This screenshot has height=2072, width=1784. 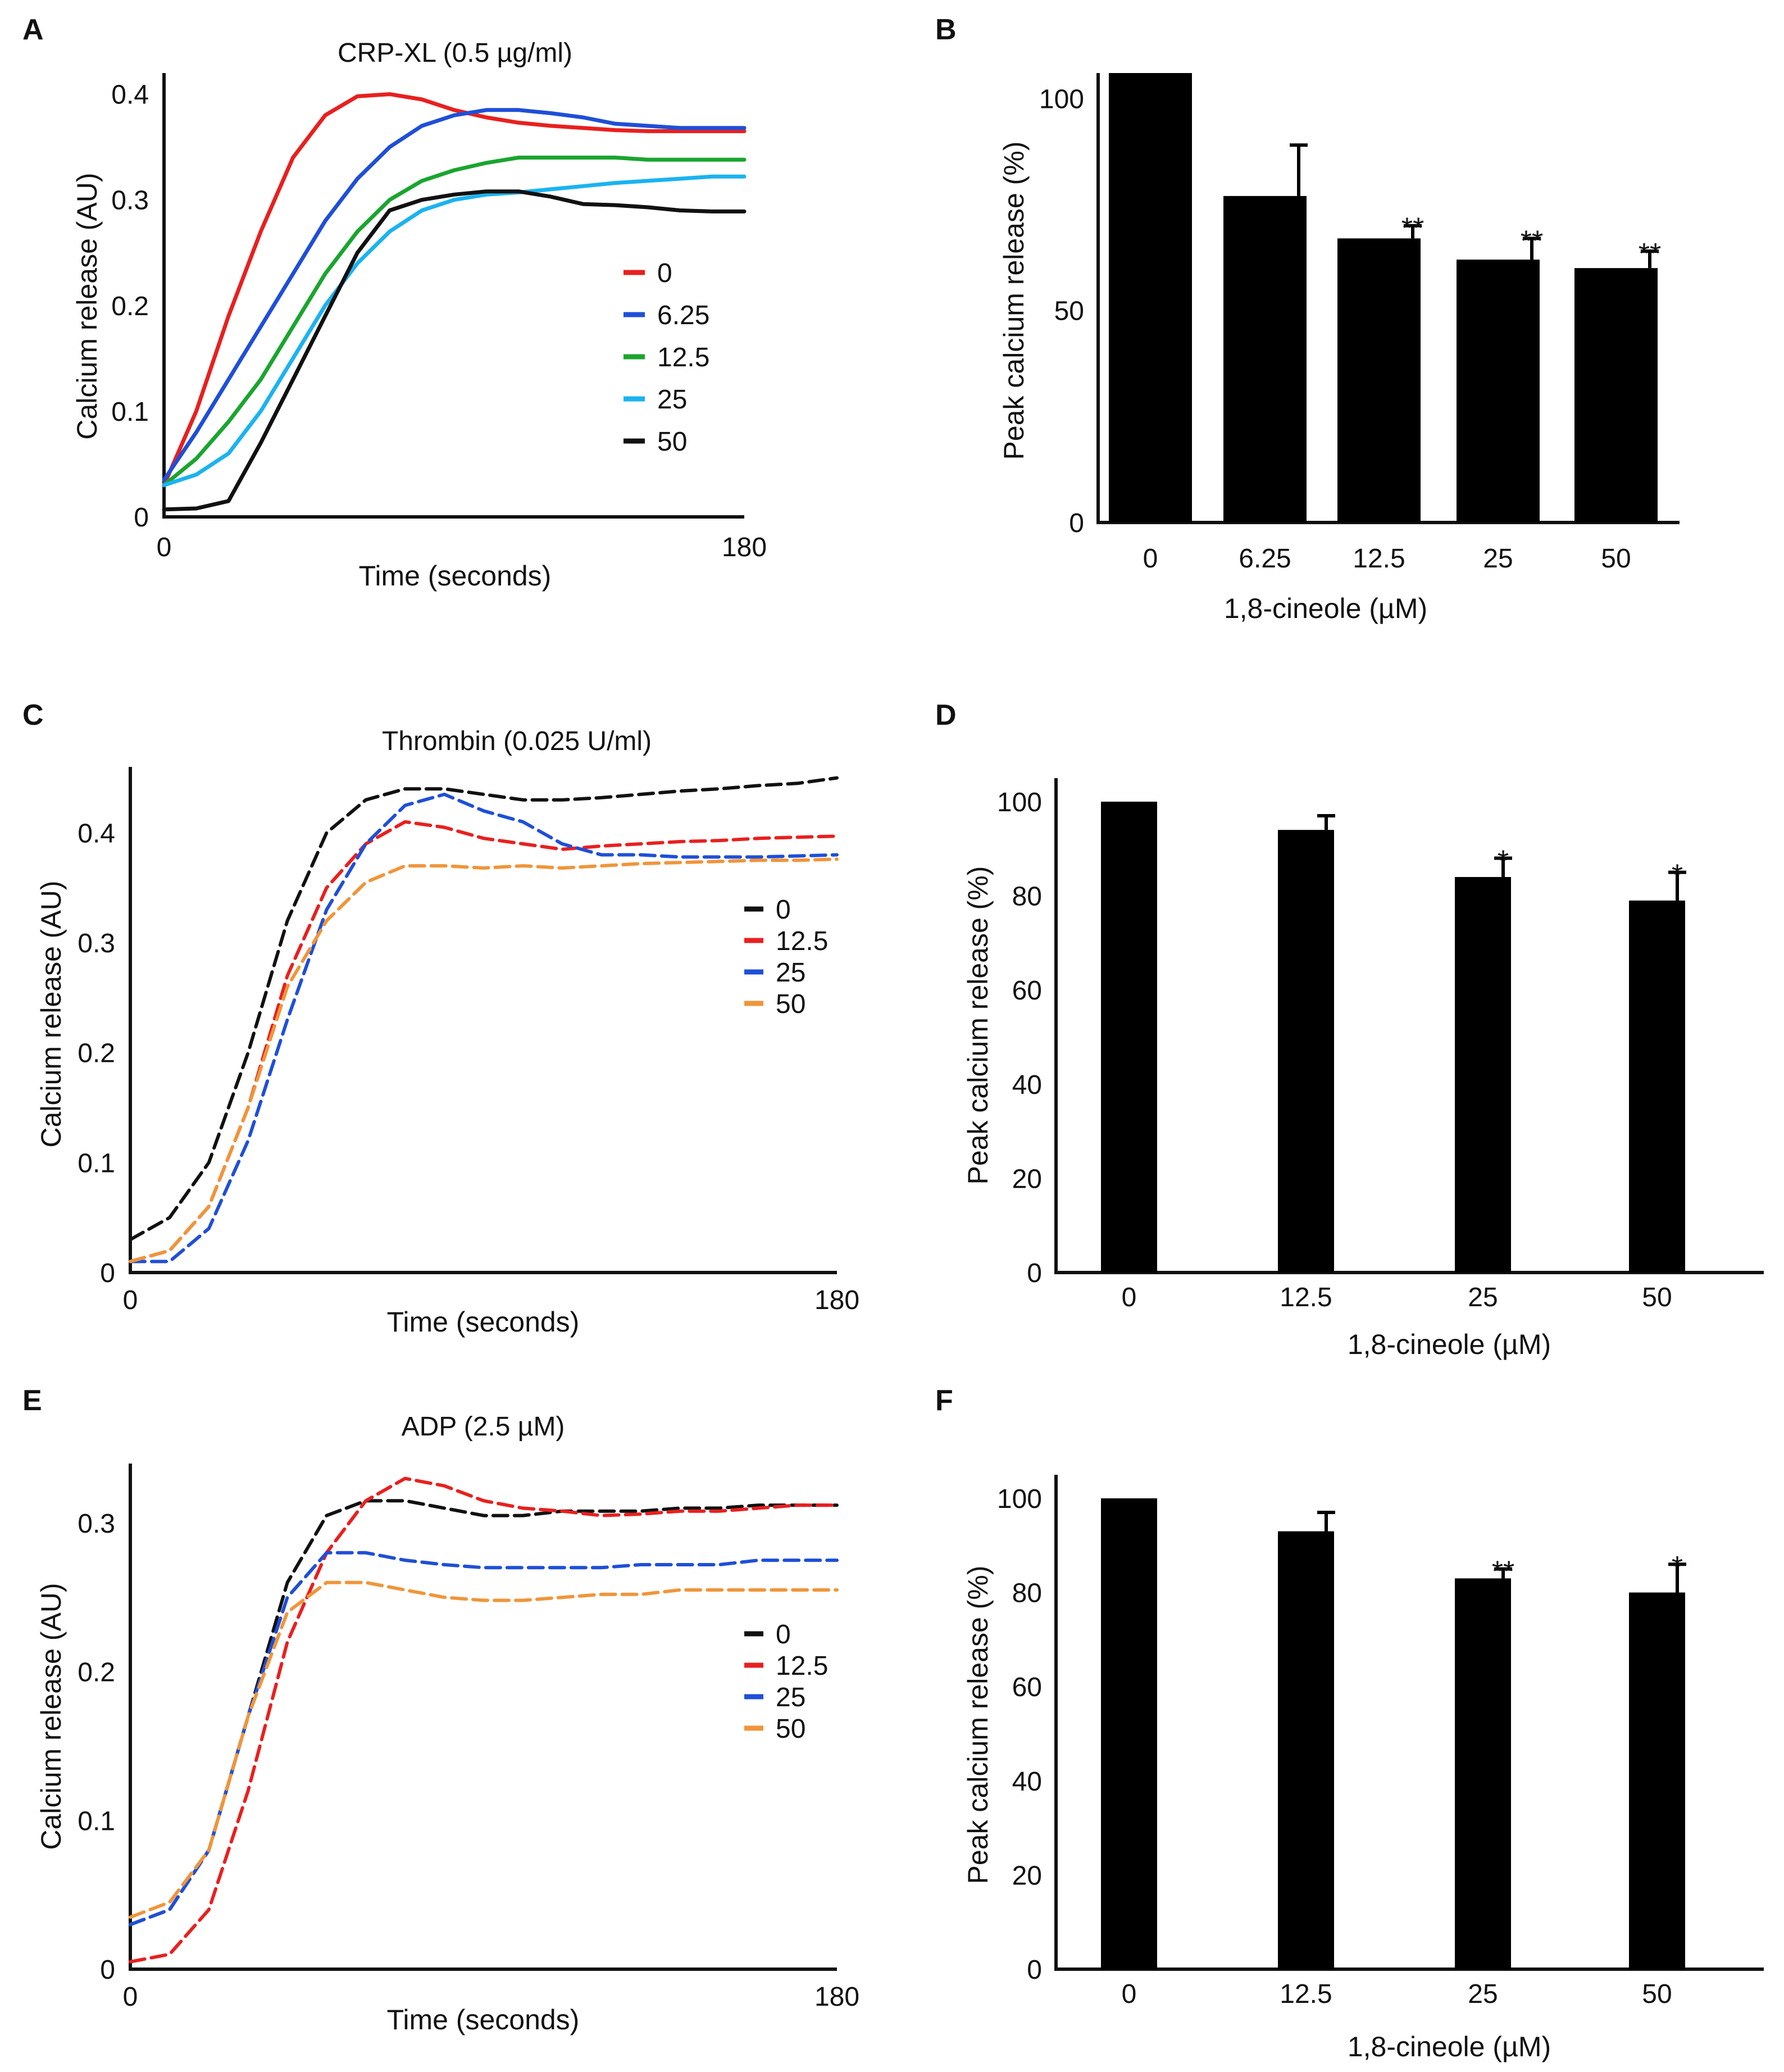 What do you see at coordinates (484, 1427) in the screenshot?
I see `chart-title: ADP (2.5 µM)` at bounding box center [484, 1427].